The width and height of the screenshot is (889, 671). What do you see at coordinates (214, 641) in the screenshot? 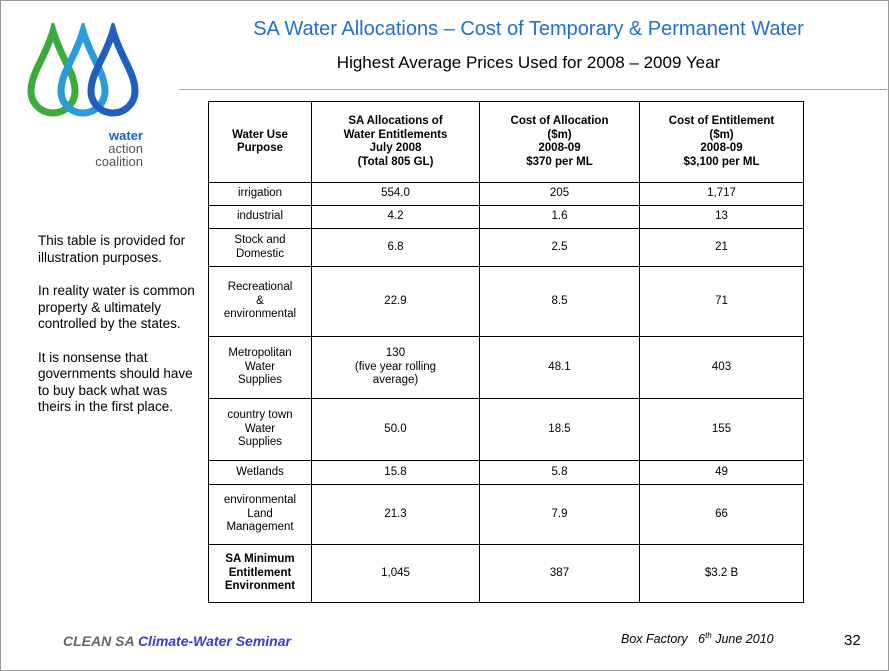
I see `event: Climate-Water Seminar` at bounding box center [214, 641].